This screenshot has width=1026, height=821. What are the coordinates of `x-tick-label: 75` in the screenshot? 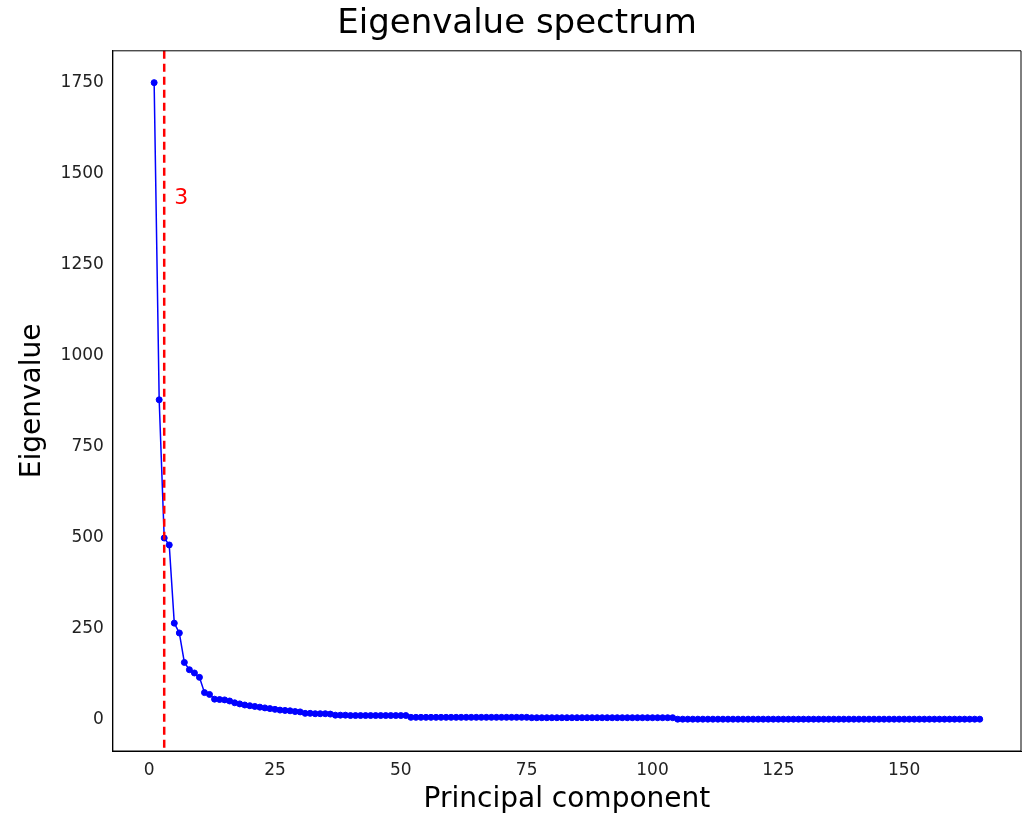 It's located at (526, 768).